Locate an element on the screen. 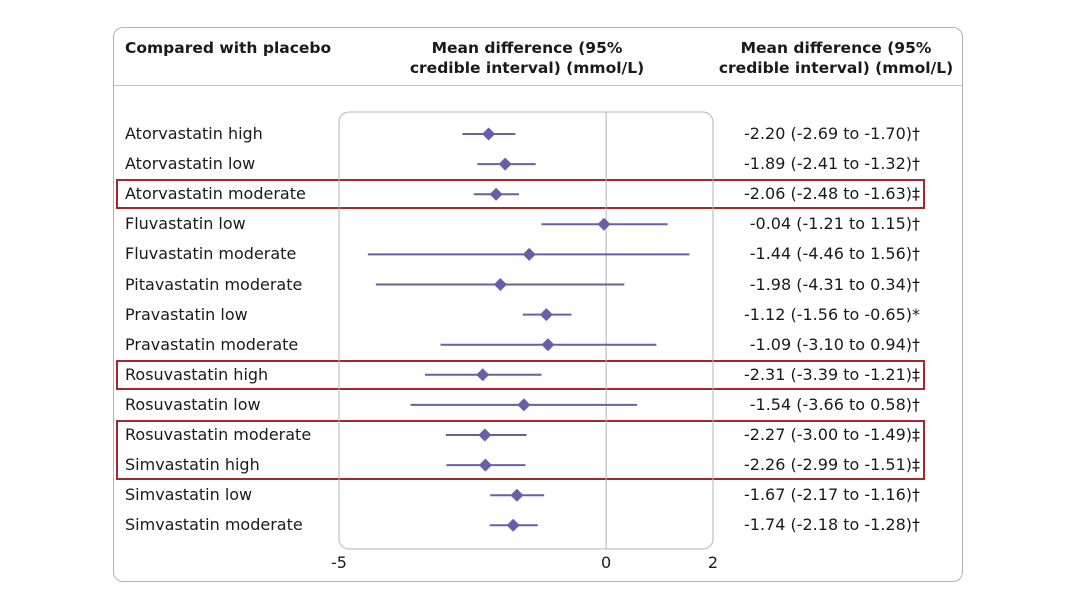 The image size is (1080, 597). header-divider is located at coordinates (538, 85).